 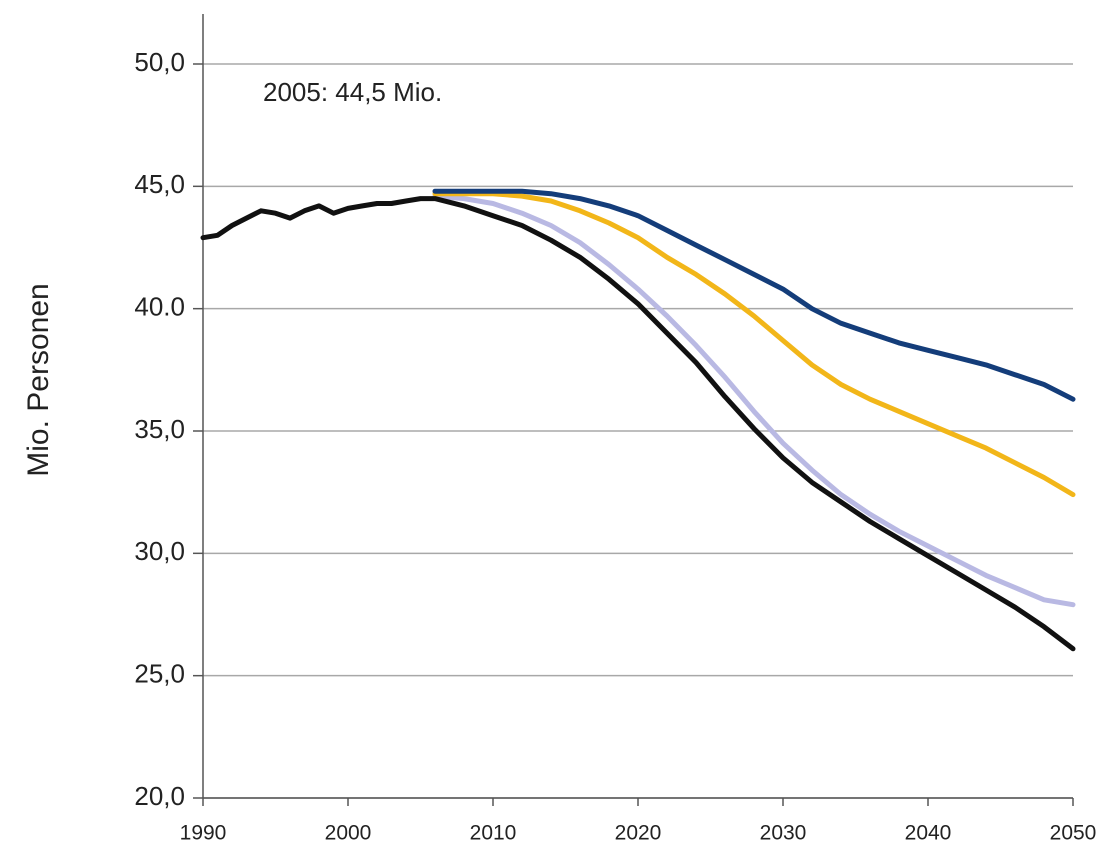 What do you see at coordinates (352, 92) in the screenshot?
I see `annotation: 2005: 44,5 Mio.` at bounding box center [352, 92].